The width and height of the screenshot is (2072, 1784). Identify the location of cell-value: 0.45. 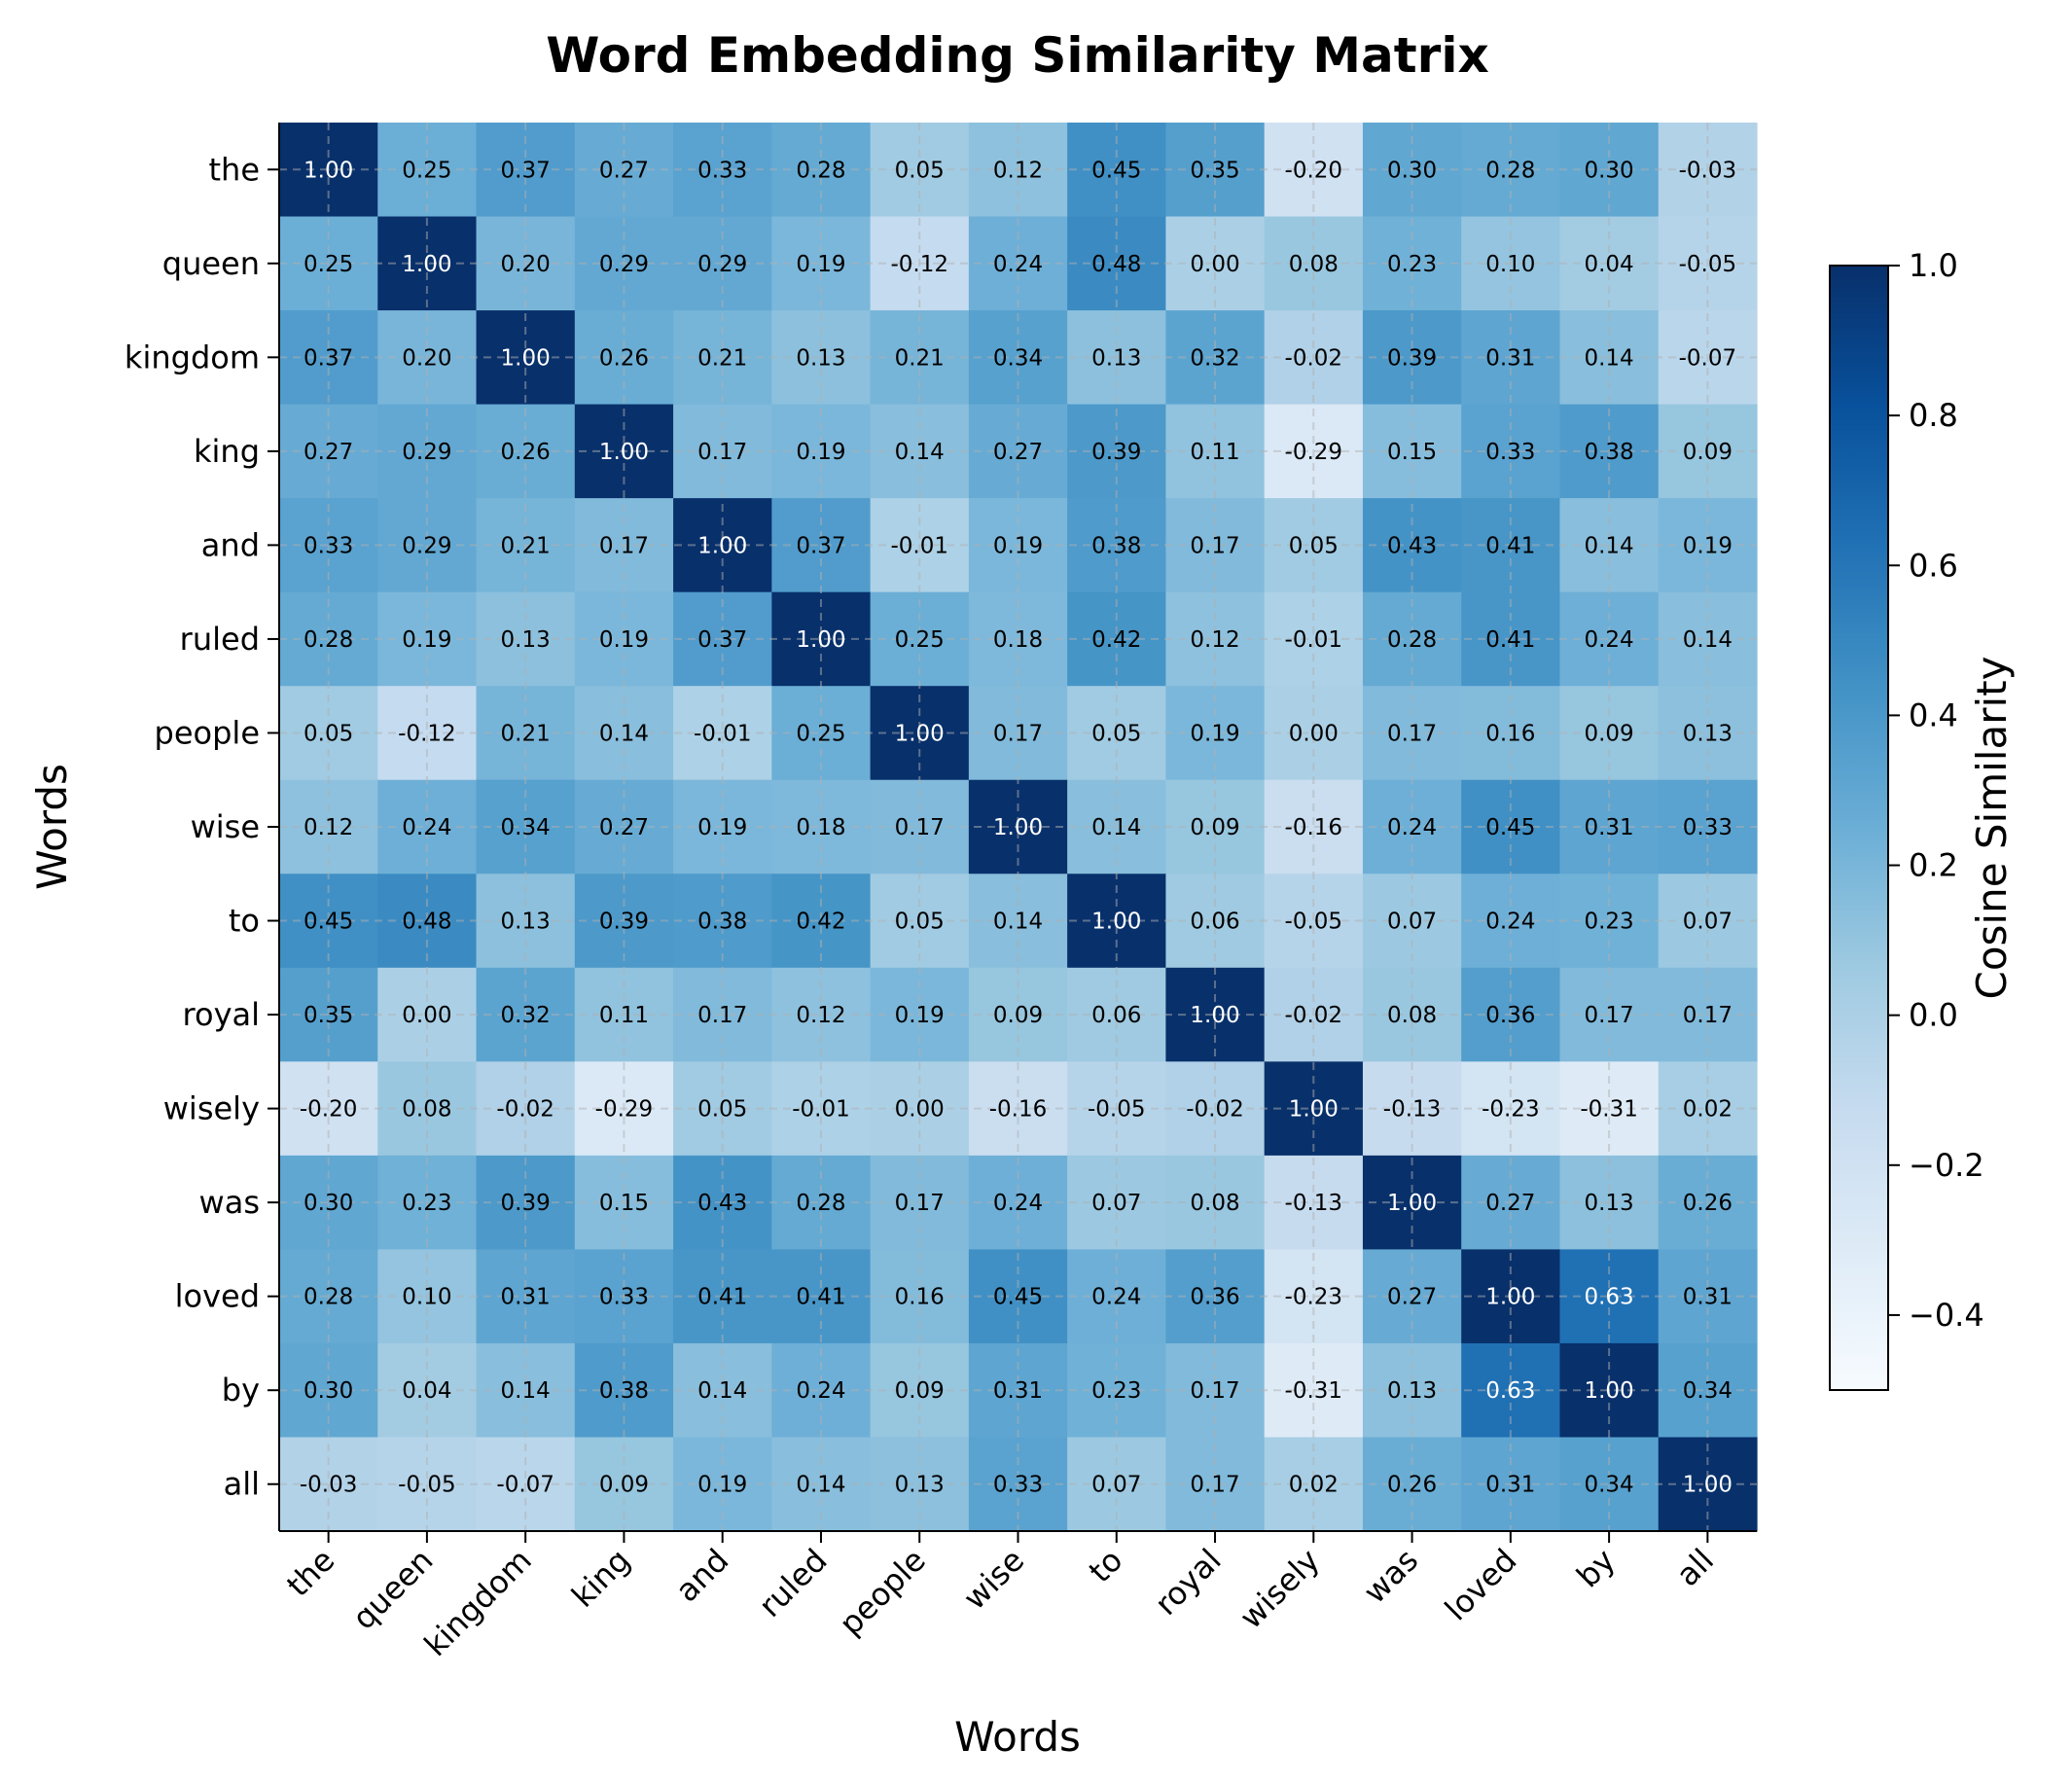
(1018, 1297).